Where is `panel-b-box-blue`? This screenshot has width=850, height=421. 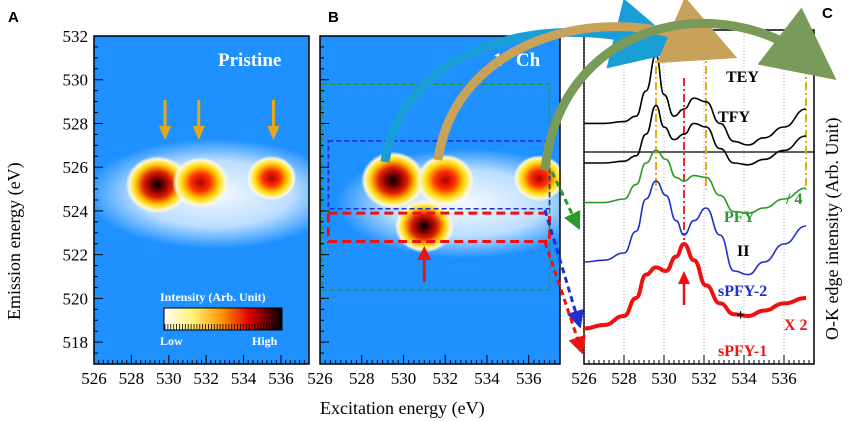 panel-b-box-blue is located at coordinates (439, 175).